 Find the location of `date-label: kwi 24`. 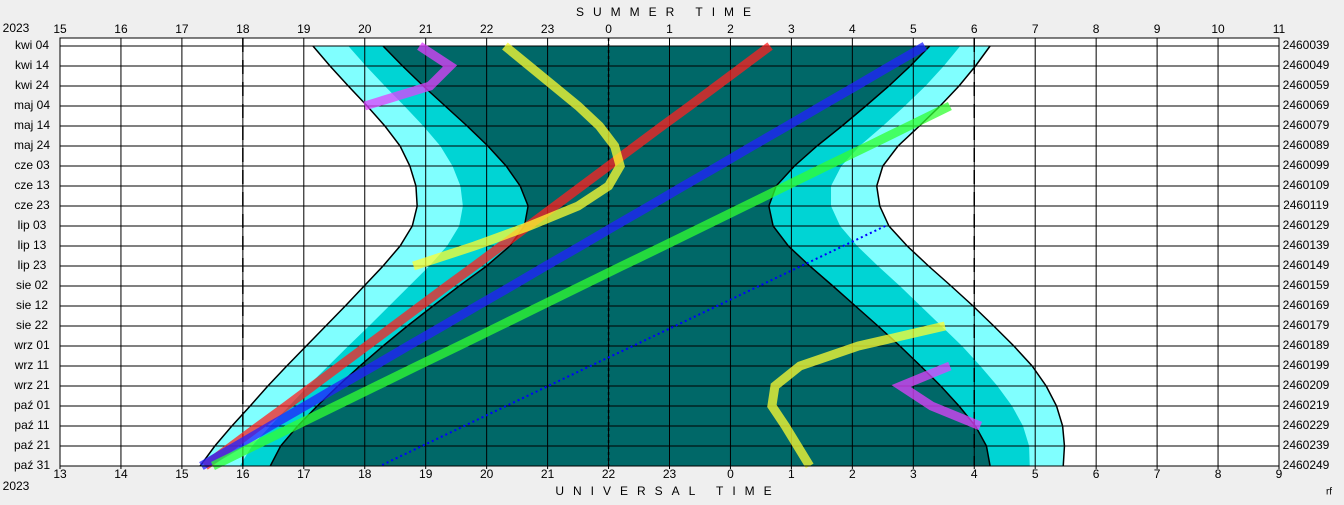

date-label: kwi 24 is located at coordinates (32, 85).